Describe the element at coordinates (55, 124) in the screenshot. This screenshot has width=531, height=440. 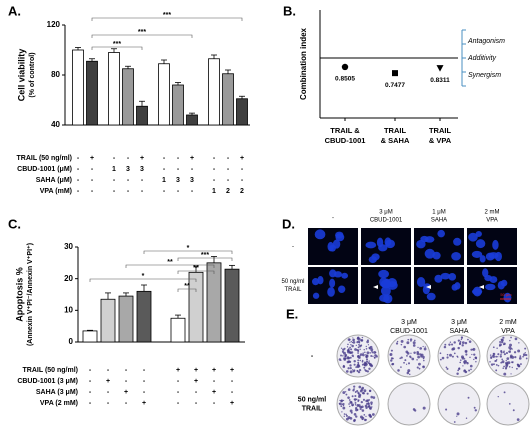
I see `y-tick-label: 40` at that location.